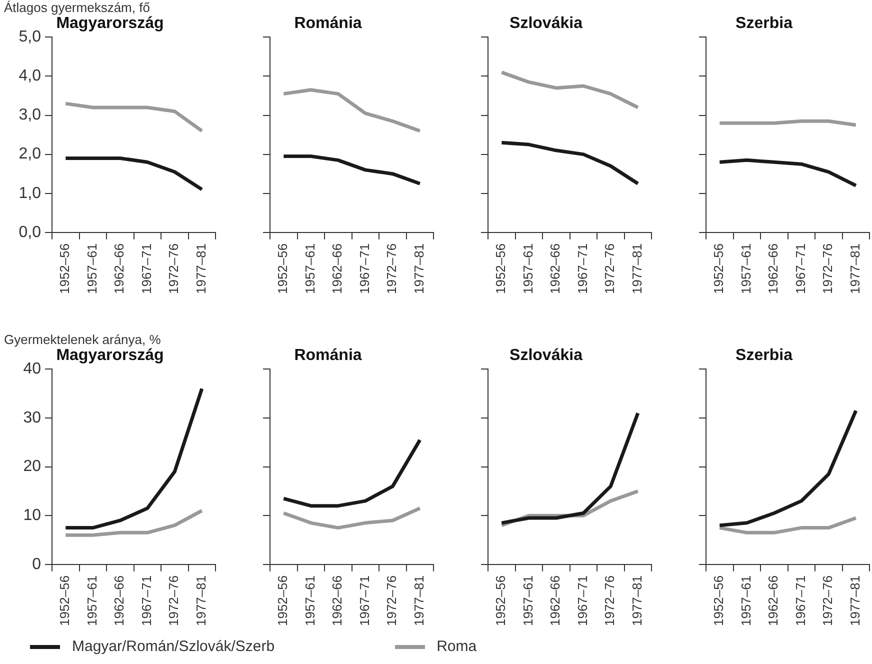 The image size is (872, 664). I want to click on y-tick-label: 3,0, so click(30, 115).